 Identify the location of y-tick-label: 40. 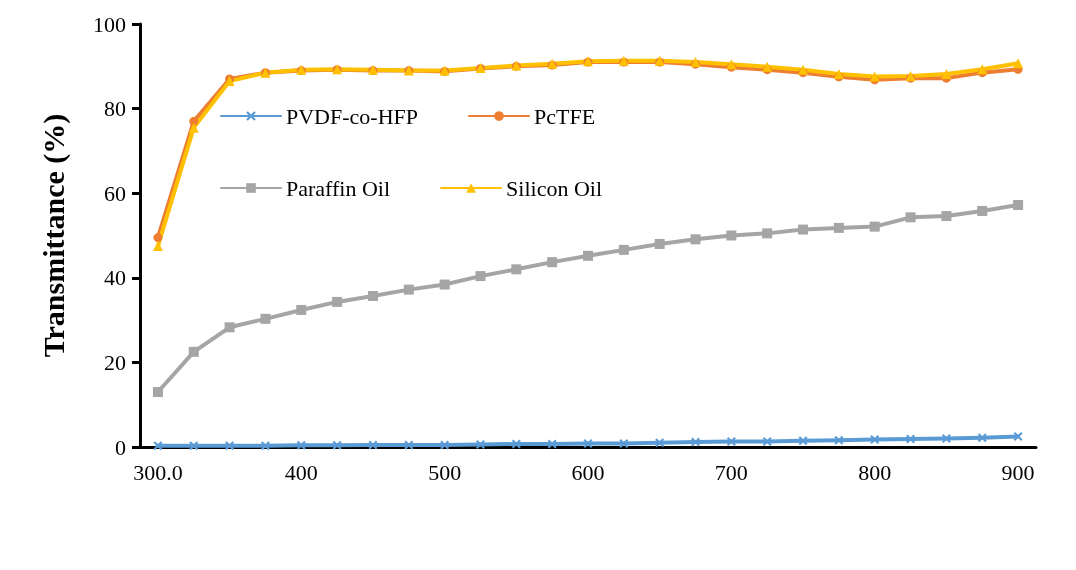
(115, 278).